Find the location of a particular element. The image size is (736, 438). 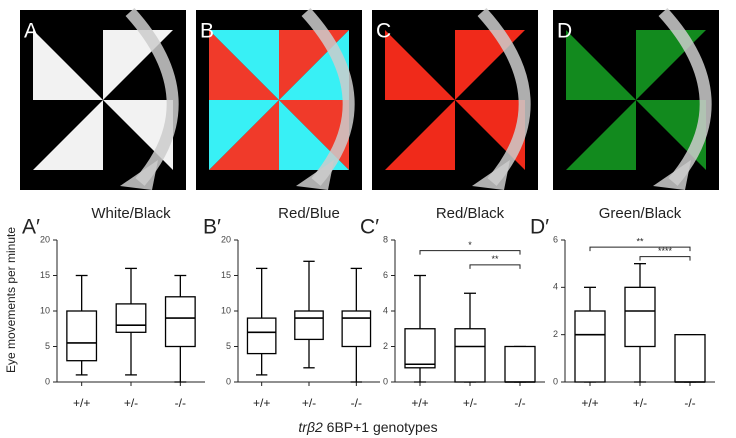

x-axis-label: trβ2 6BP+1 genotypes is located at coordinates (367, 427).